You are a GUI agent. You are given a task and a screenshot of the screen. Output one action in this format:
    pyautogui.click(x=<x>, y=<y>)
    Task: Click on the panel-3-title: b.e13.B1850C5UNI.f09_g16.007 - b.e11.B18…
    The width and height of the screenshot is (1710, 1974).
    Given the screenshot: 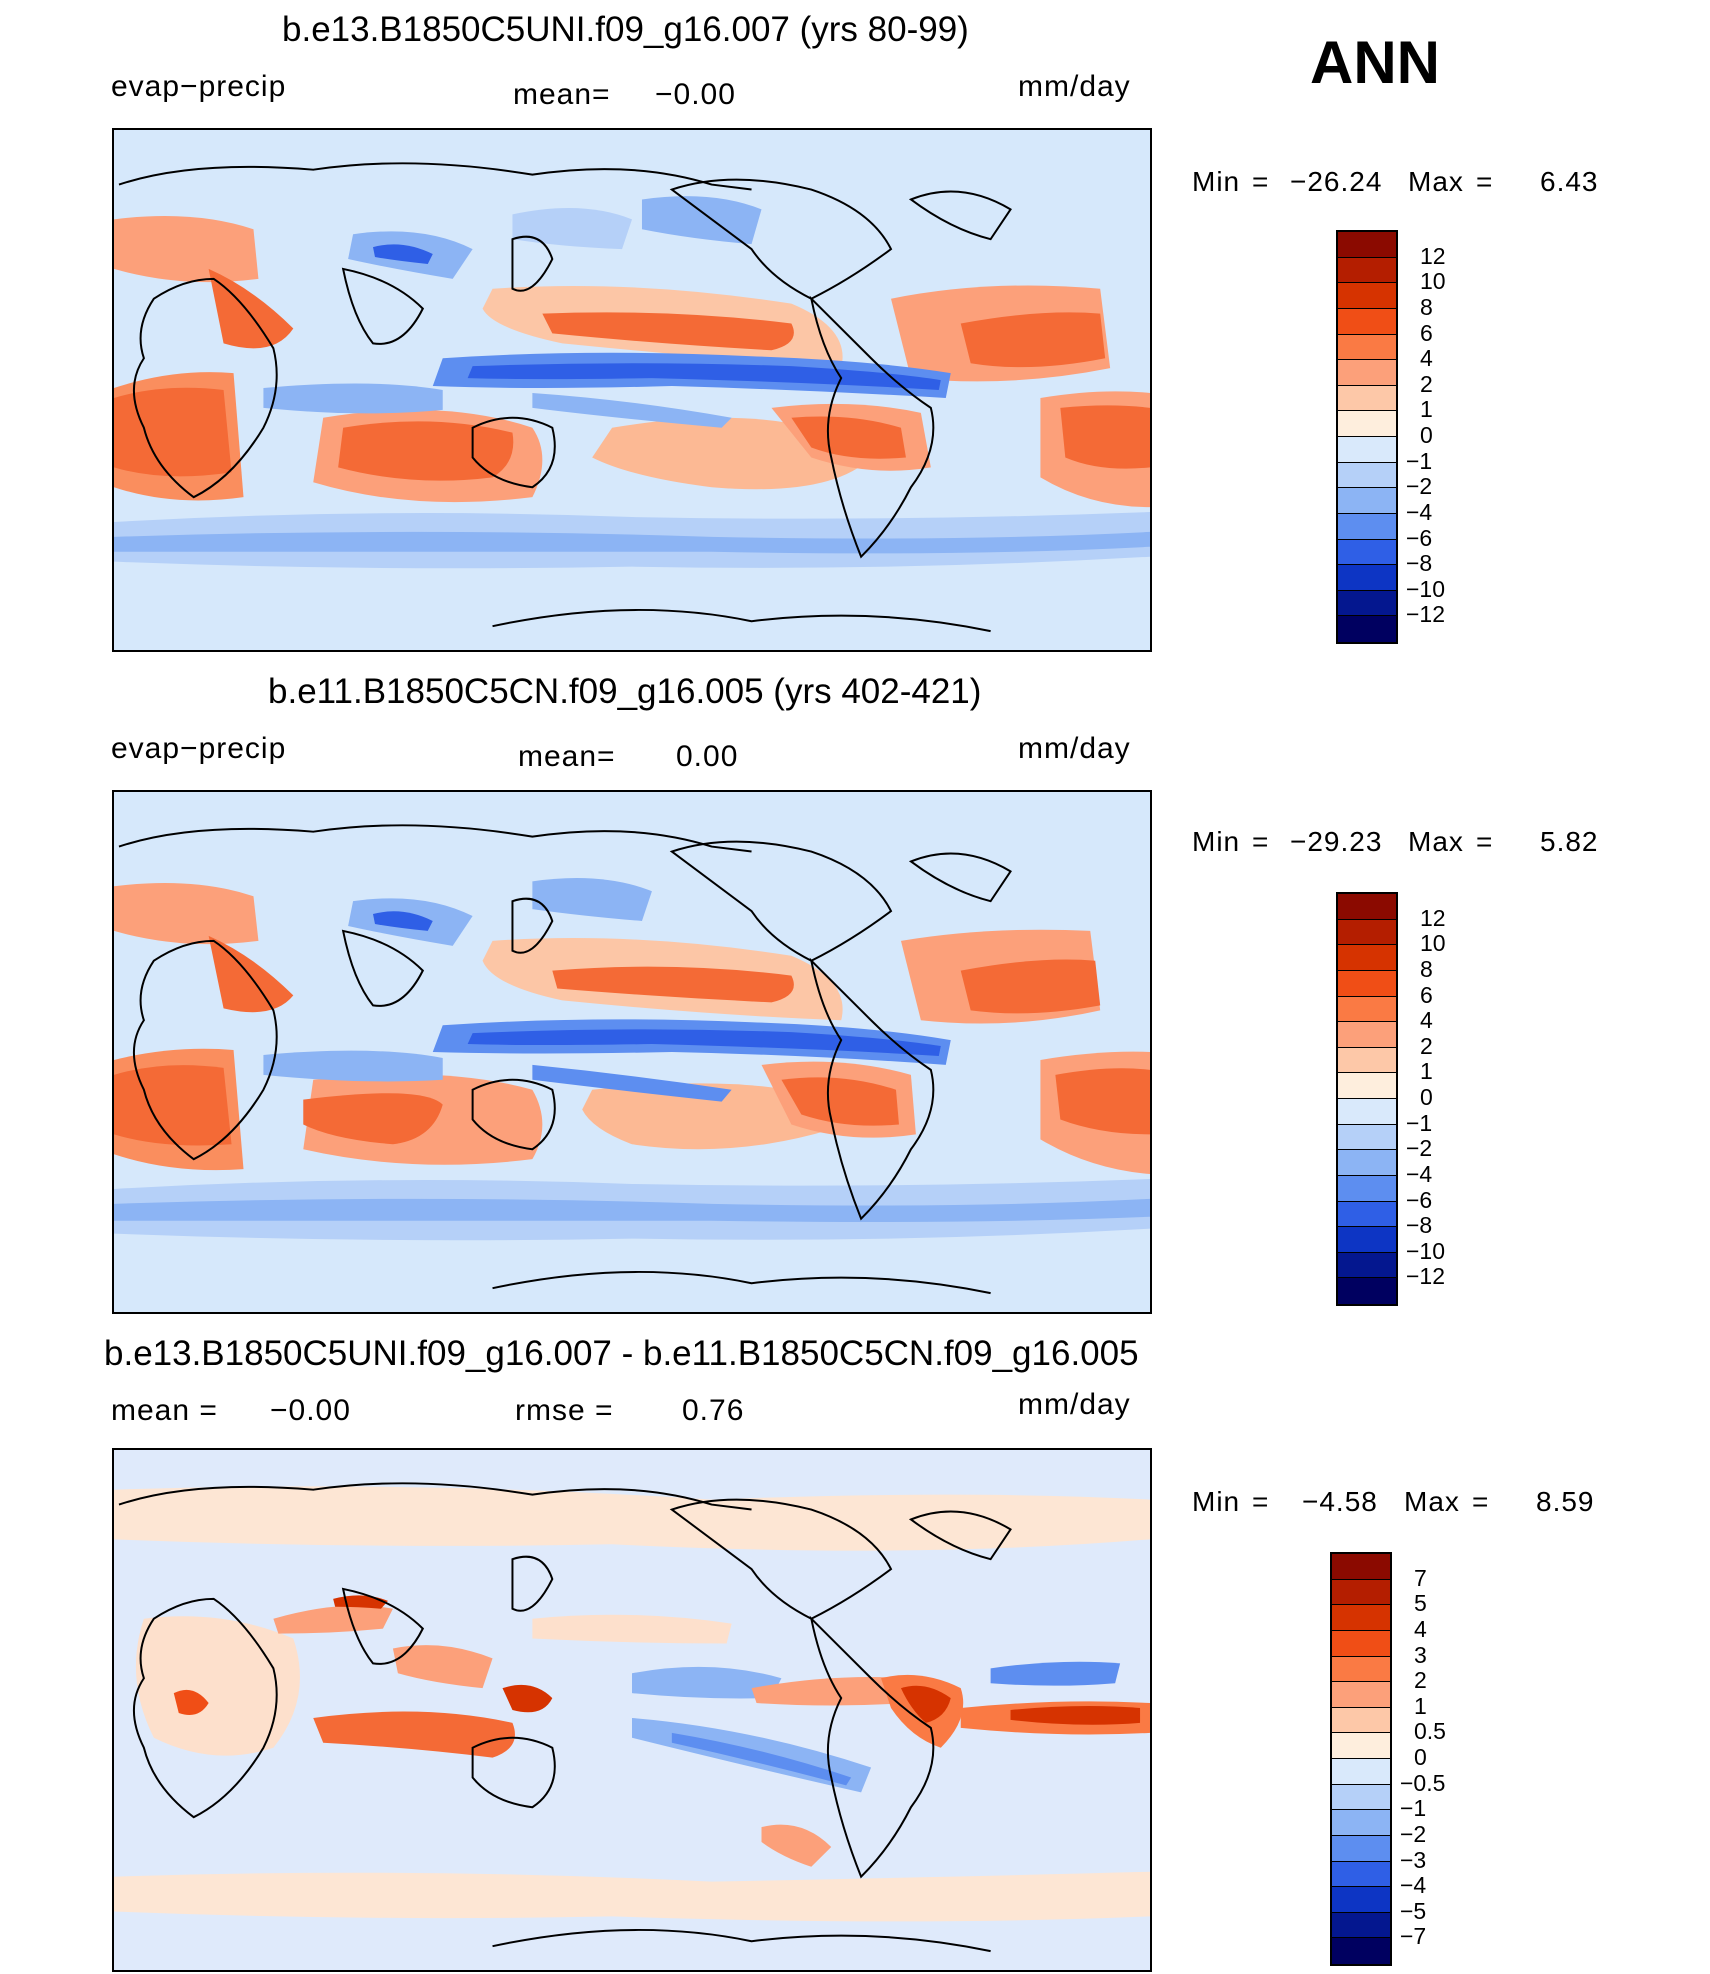 What is the action you would take?
    pyautogui.click(x=621, y=1353)
    